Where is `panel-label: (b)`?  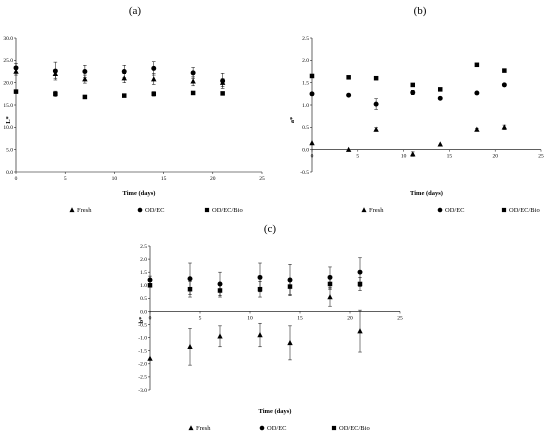
panel-label: (b) is located at coordinates (420, 11).